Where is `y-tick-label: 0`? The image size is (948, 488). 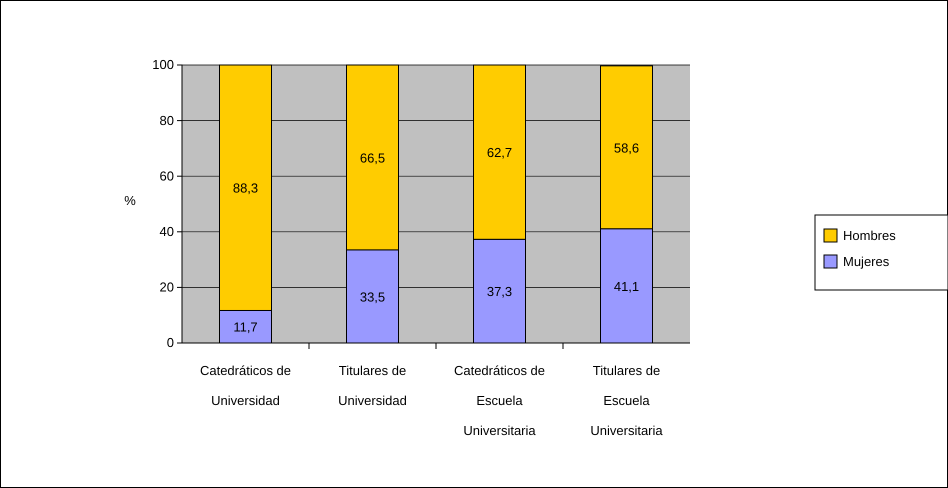 y-tick-label: 0 is located at coordinates (170, 342).